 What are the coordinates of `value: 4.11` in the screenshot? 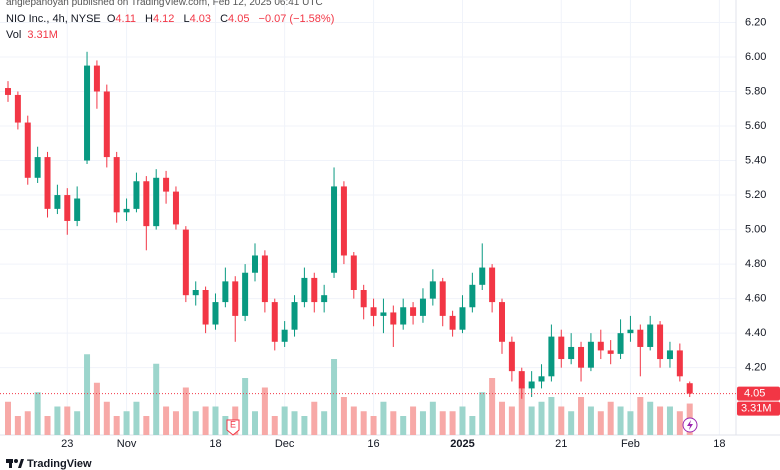 It's located at (125, 19).